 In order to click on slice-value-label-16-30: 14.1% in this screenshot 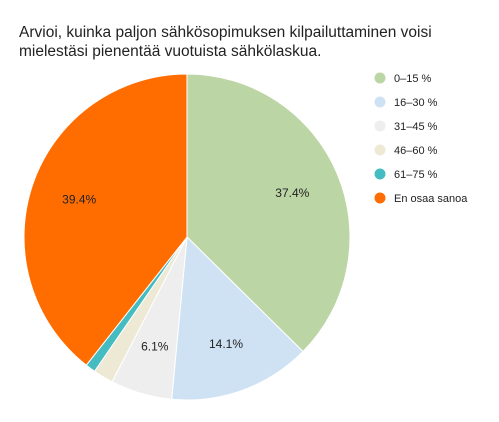, I will do `click(226, 344)`.